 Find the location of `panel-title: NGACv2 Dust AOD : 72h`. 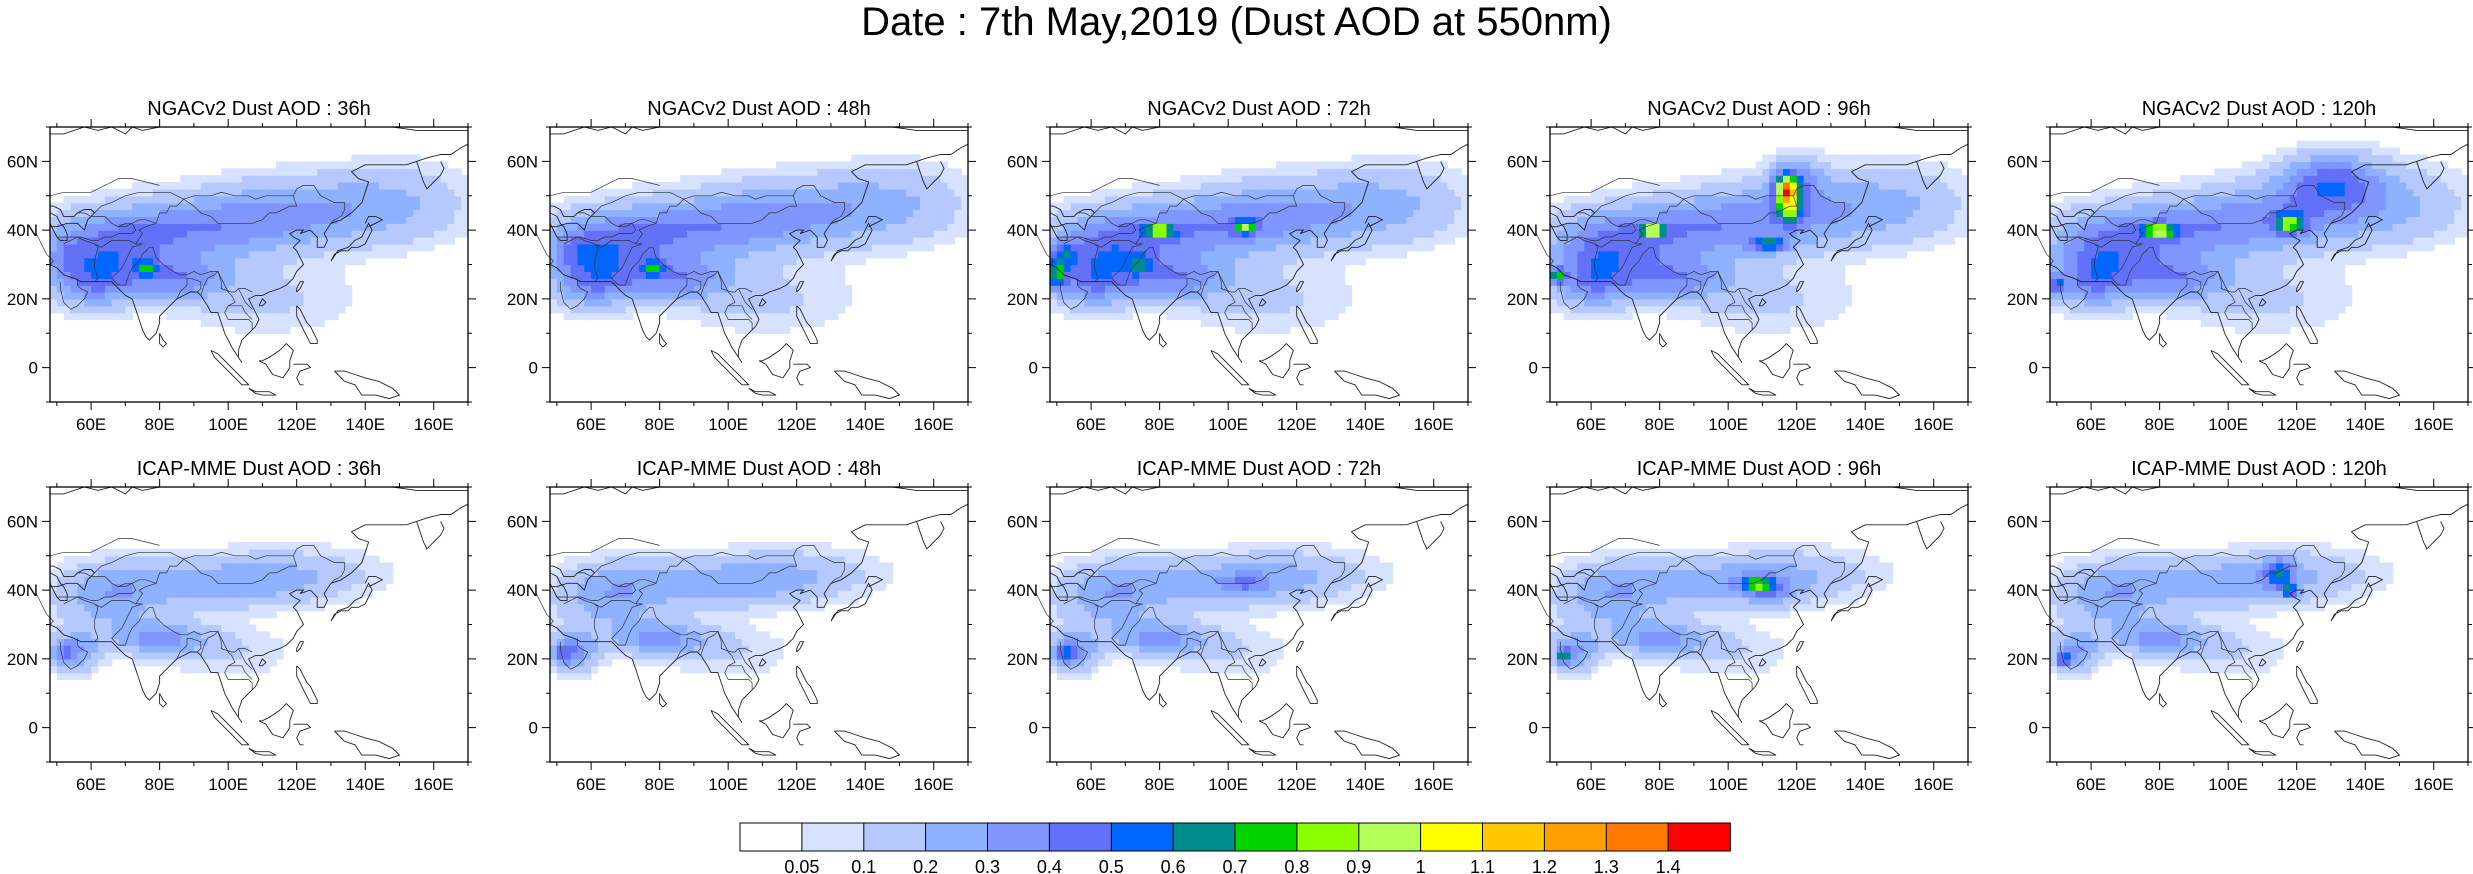

panel-title: NGACv2 Dust AOD : 72h is located at coordinates (1258, 109).